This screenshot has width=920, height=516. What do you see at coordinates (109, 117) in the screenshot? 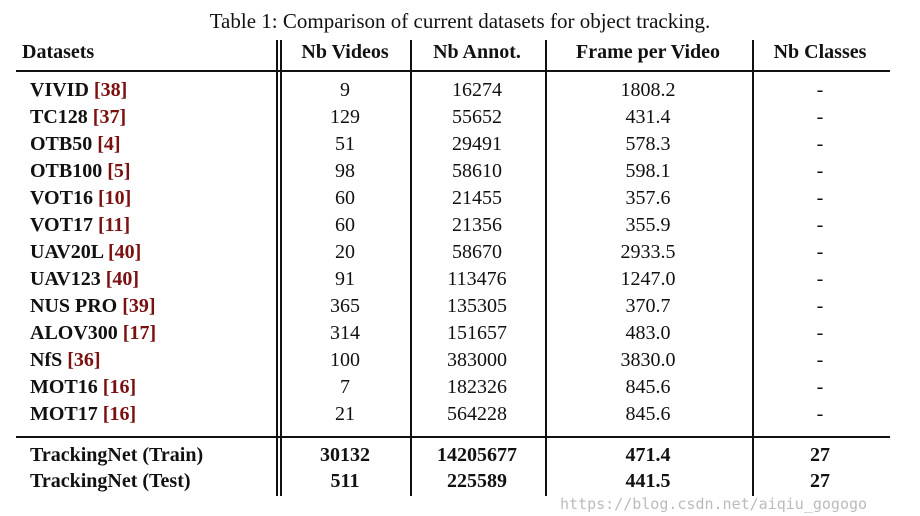
I see `citation-link: [37]` at bounding box center [109, 117].